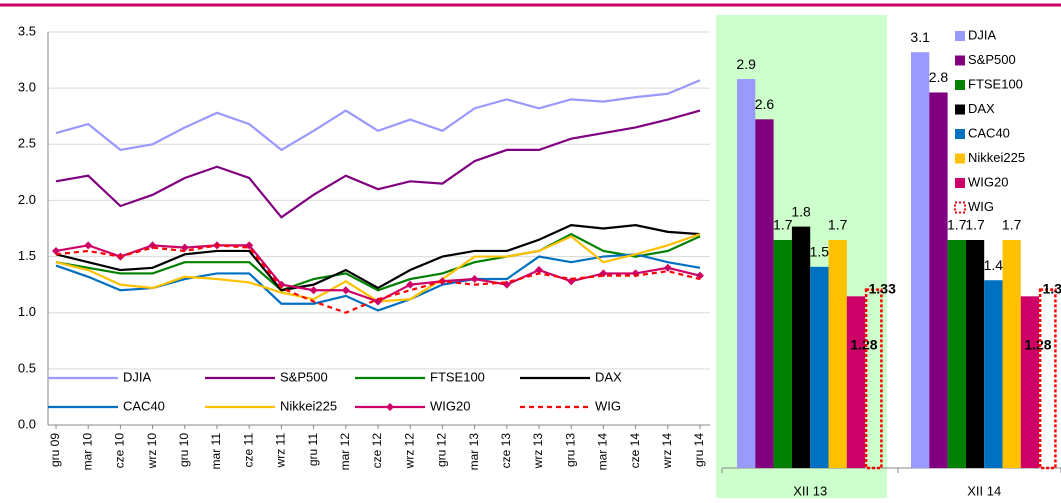 Image resolution: width=1061 pixels, height=503 pixels. Describe the element at coordinates (801, 211) in the screenshot. I see `data-label: 1.8` at that location.